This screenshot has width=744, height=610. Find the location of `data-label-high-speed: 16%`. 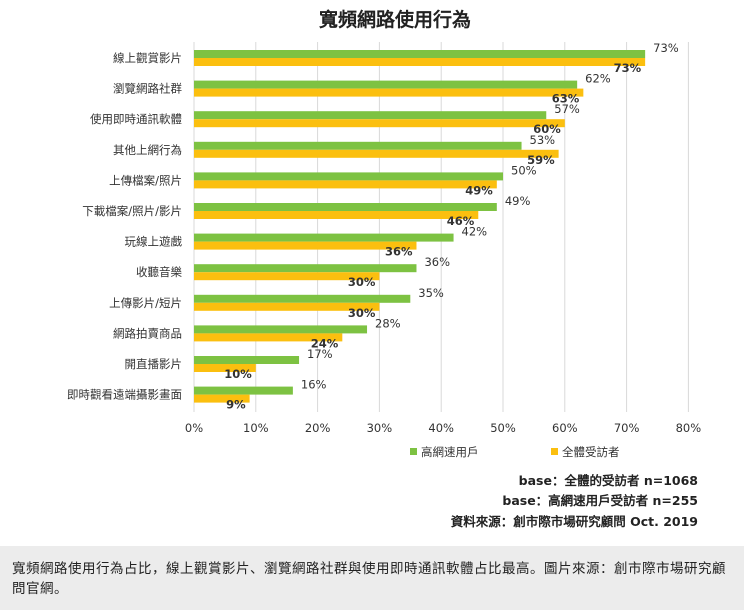

data-label-high-speed: 16% is located at coordinates (314, 385).